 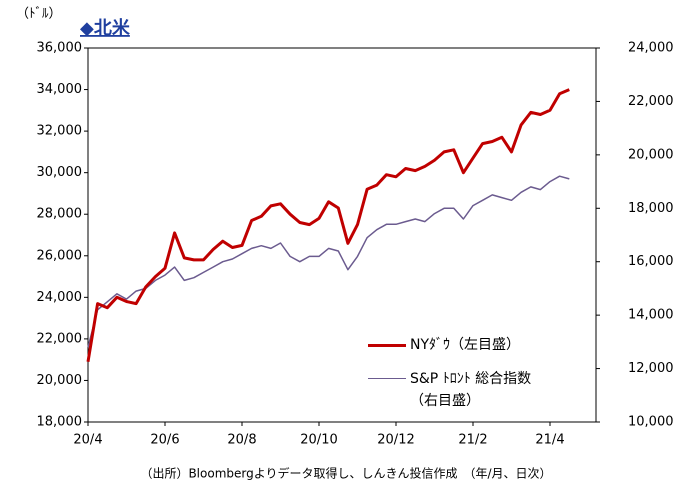 I want to click on x-tick-label: 20/12, so click(x=395, y=440).